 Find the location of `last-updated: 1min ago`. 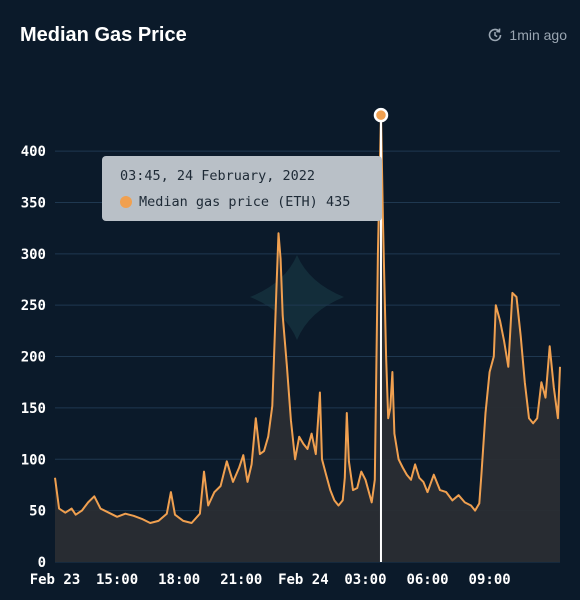

last-updated: 1min ago is located at coordinates (527, 35).